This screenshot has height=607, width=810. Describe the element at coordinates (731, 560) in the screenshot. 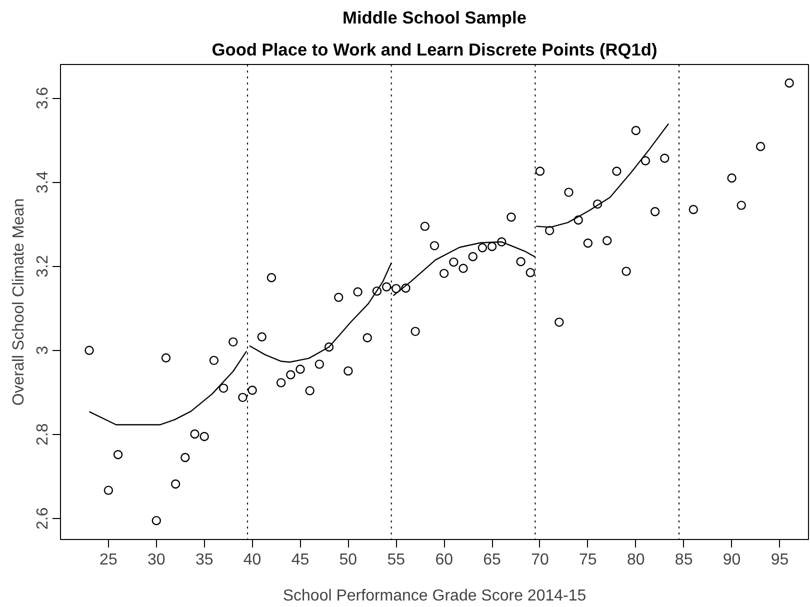

I see `x-tick-label: 90` at that location.